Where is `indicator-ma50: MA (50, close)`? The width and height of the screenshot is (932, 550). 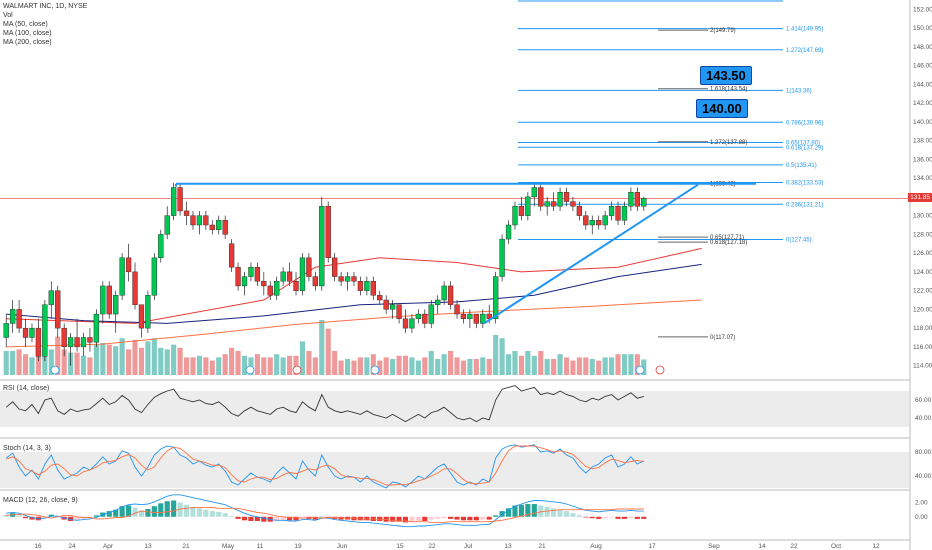
indicator-ma50: MA (50, close) is located at coordinates (25, 24).